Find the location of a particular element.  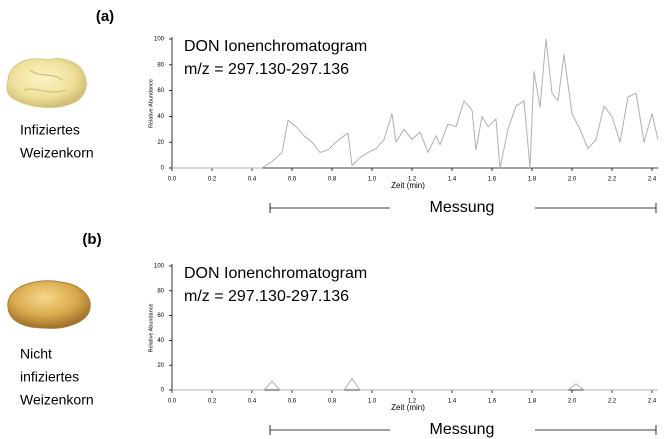

infected-kernel-image is located at coordinates (46, 83).